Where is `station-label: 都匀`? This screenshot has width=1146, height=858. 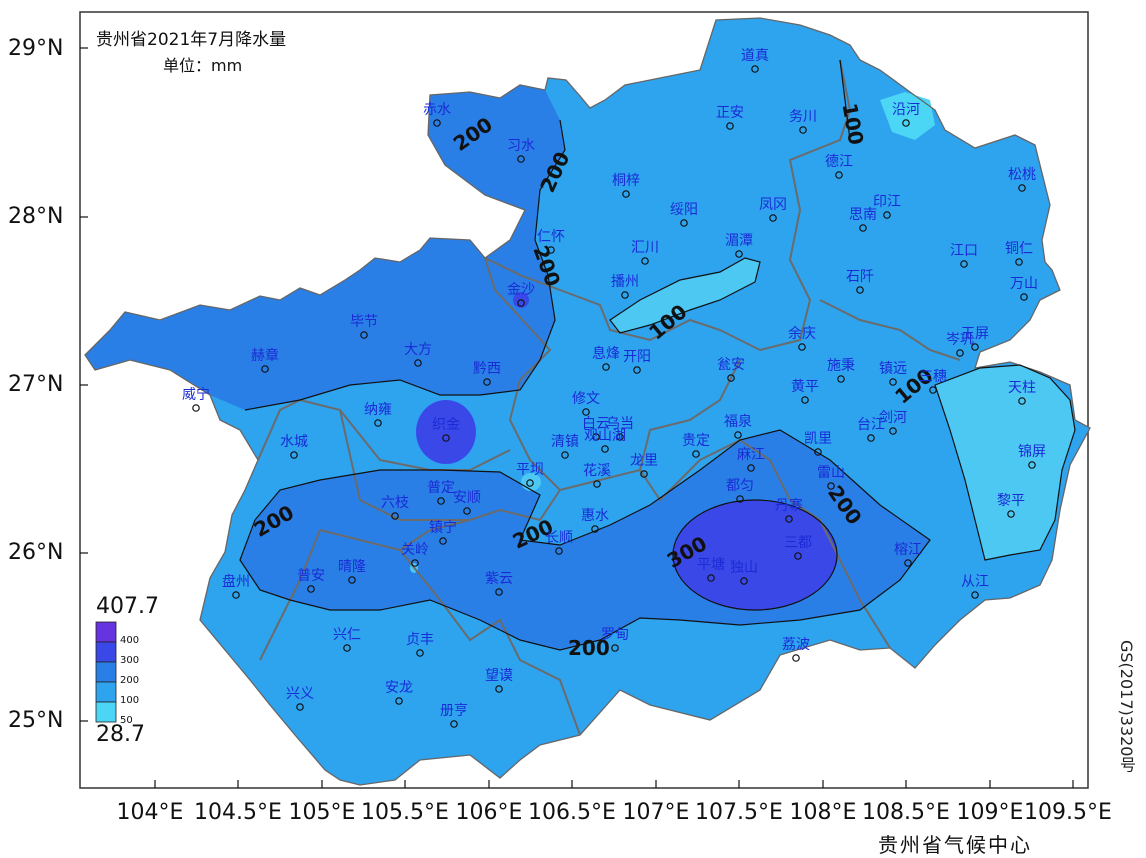
station-label: 都匀 is located at coordinates (740, 486).